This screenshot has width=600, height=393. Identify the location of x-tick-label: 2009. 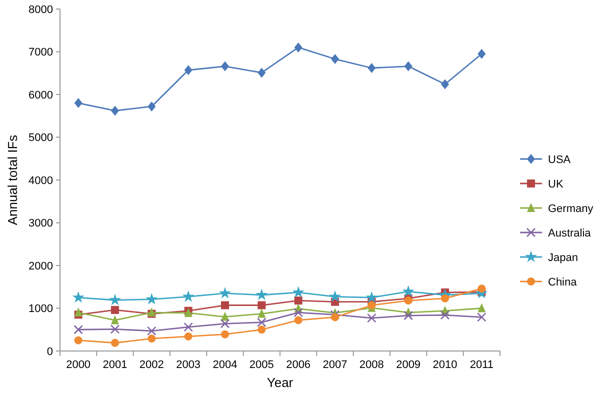
(408, 365).